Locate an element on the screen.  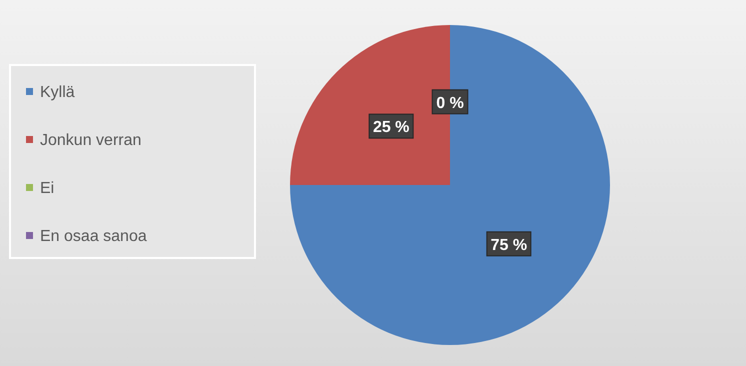
legend-label: Jonkun verran is located at coordinates (91, 140).